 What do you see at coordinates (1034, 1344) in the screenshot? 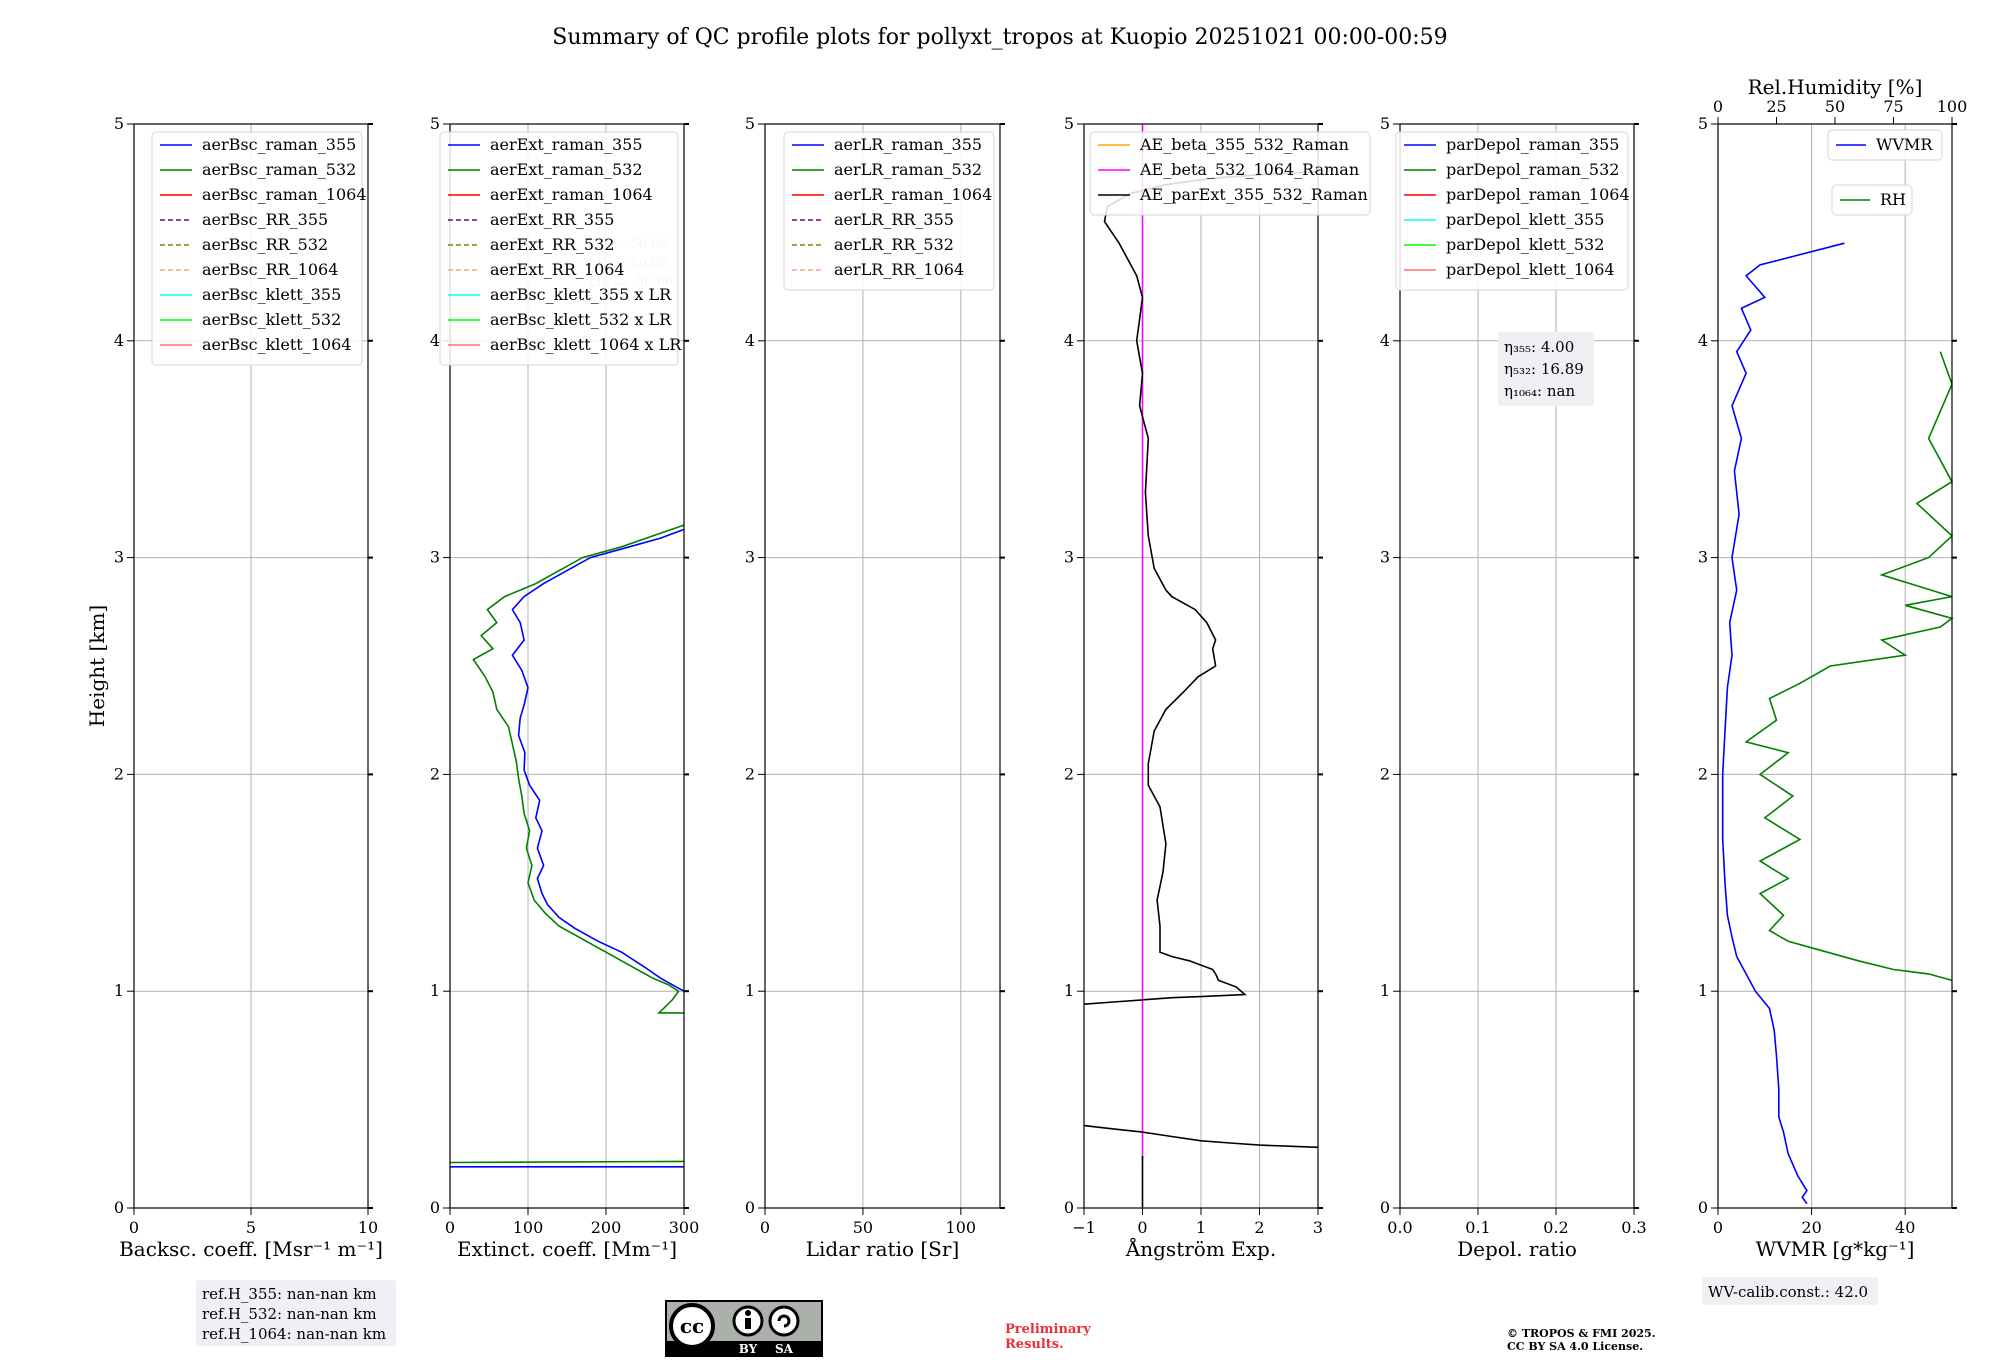
I see `preliminary-label-2: Results.` at bounding box center [1034, 1344].